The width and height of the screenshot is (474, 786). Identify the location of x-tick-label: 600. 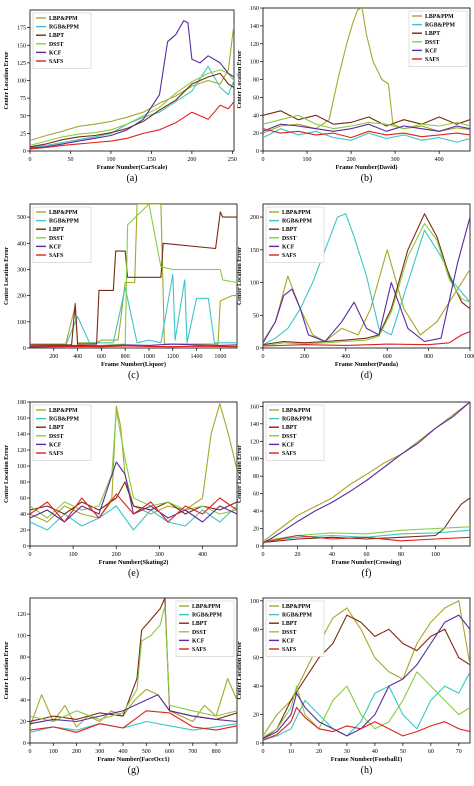
(387, 357).